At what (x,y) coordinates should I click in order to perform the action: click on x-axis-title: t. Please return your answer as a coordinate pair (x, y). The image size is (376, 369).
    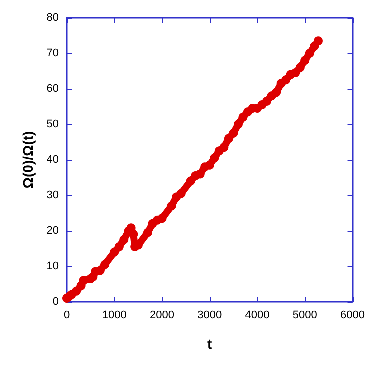
    Looking at the image, I should click on (210, 344).